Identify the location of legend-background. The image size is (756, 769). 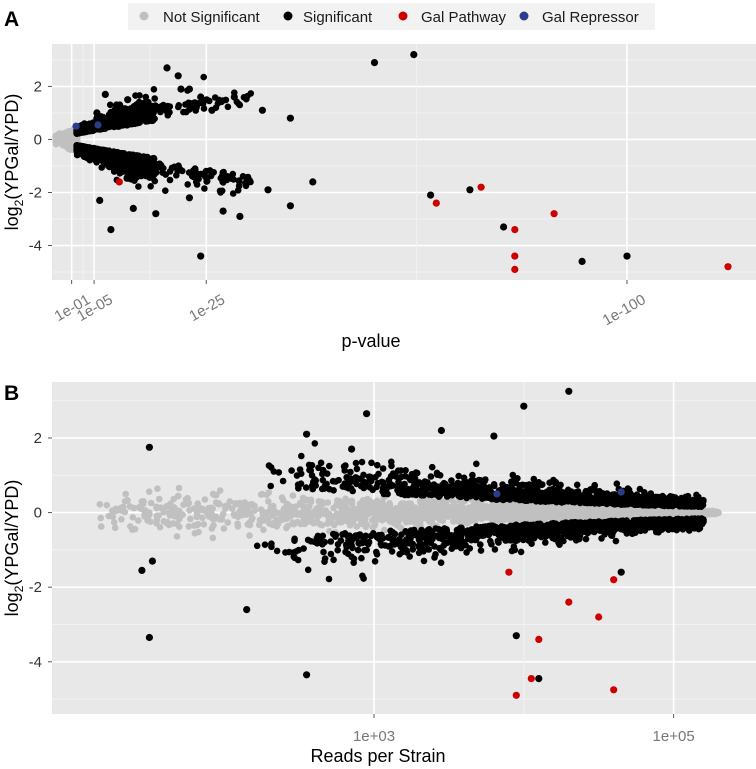
(391, 16).